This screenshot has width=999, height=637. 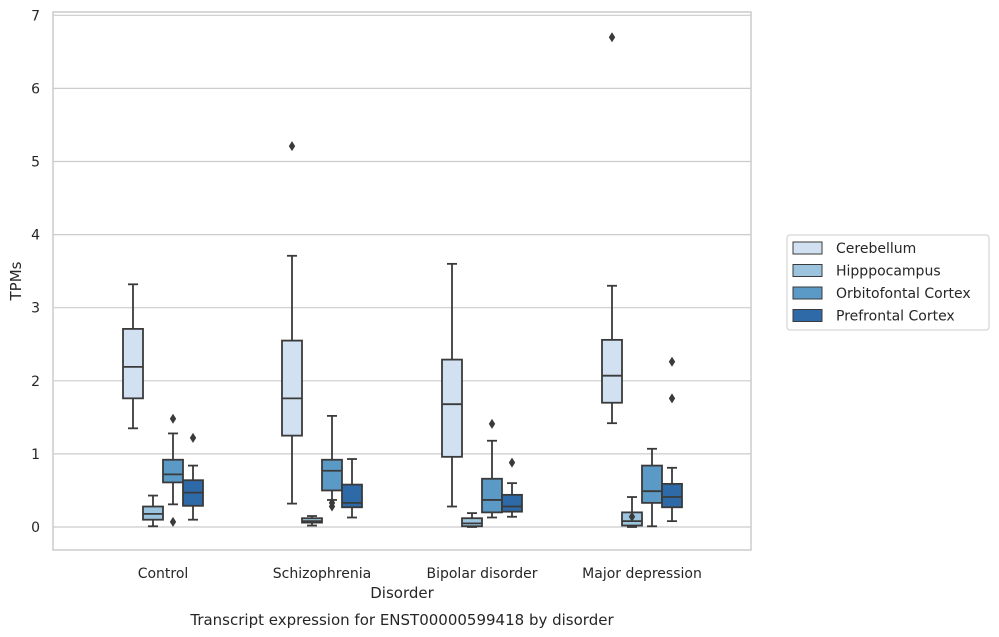 What do you see at coordinates (895, 317) in the screenshot?
I see `legend-label: Prefrontal Cortex` at bounding box center [895, 317].